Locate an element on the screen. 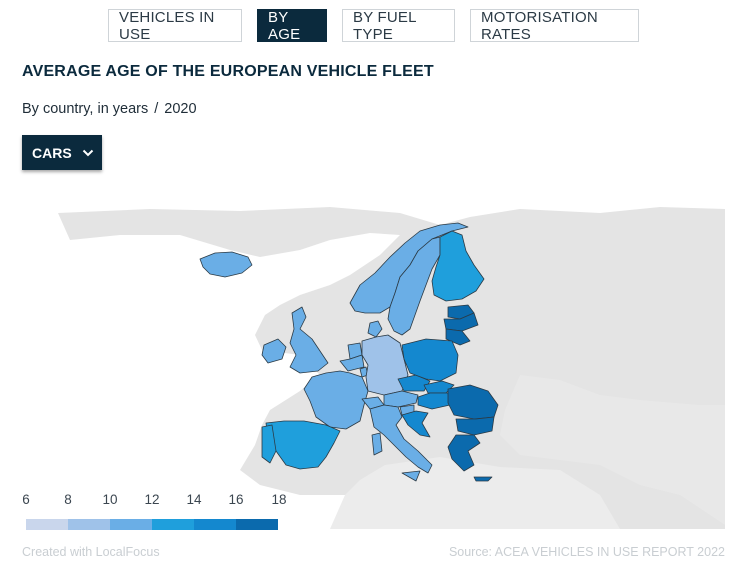 This screenshot has height=572, width=740. region-crete is located at coordinates (483, 479).